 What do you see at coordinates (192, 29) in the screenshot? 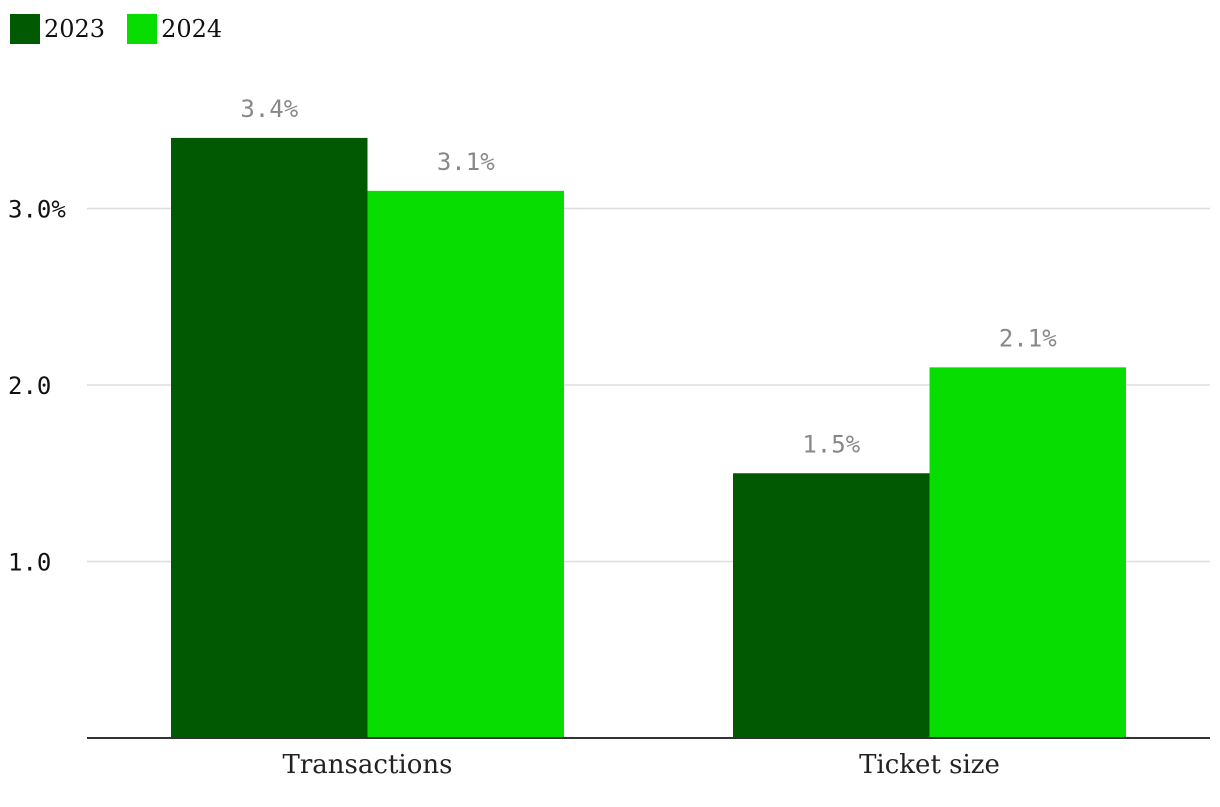
I see `legend-label-2024: 2024` at bounding box center [192, 29].